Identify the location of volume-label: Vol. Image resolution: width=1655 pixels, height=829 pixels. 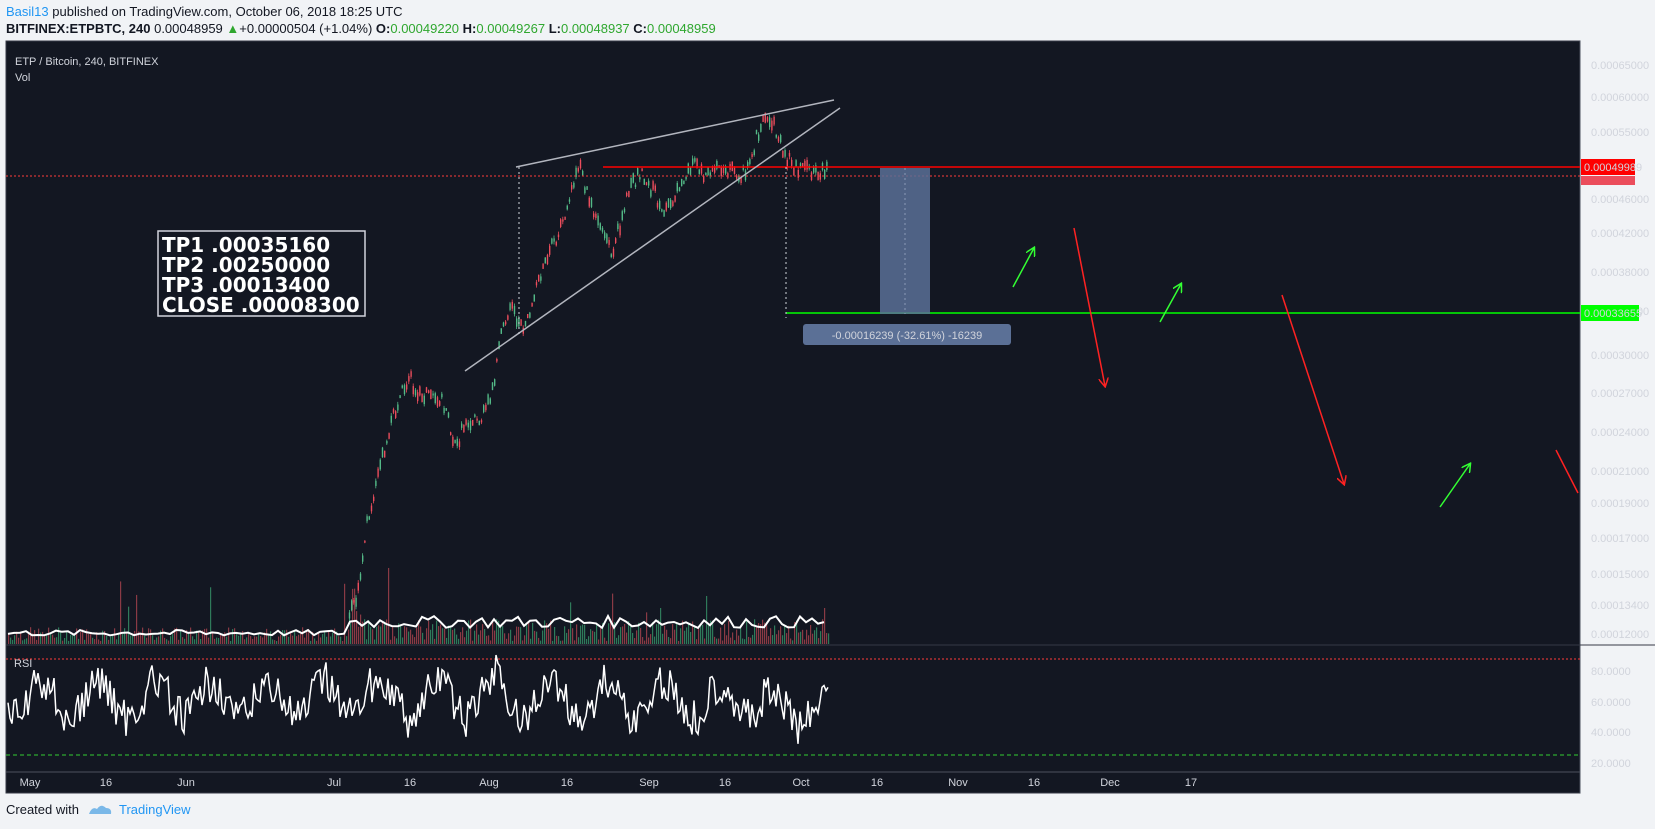
(22, 78).